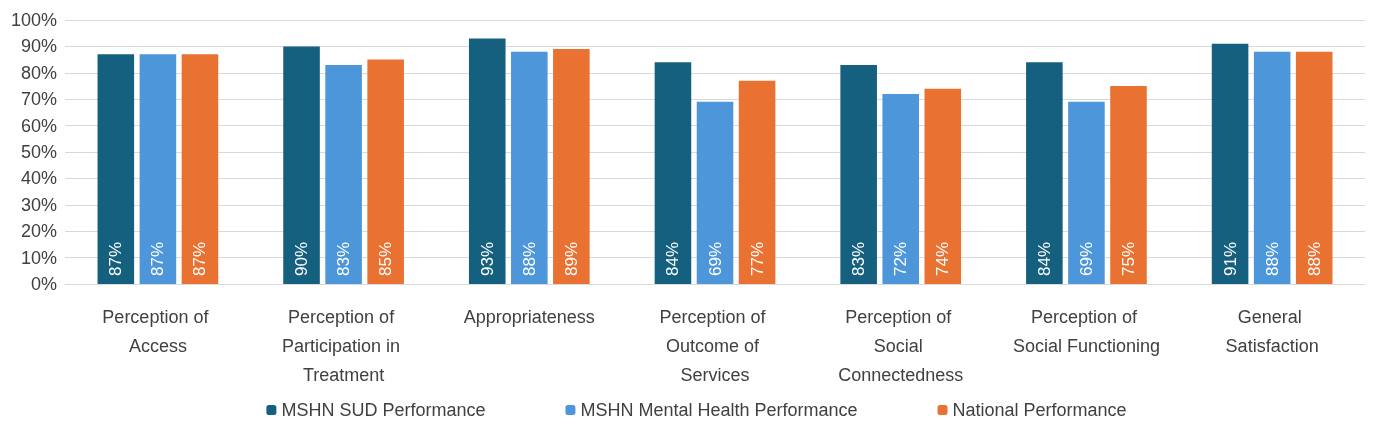  What do you see at coordinates (344, 345) in the screenshot?
I see `x-tick-label: Perception of Participation in Treatment` at bounding box center [344, 345].